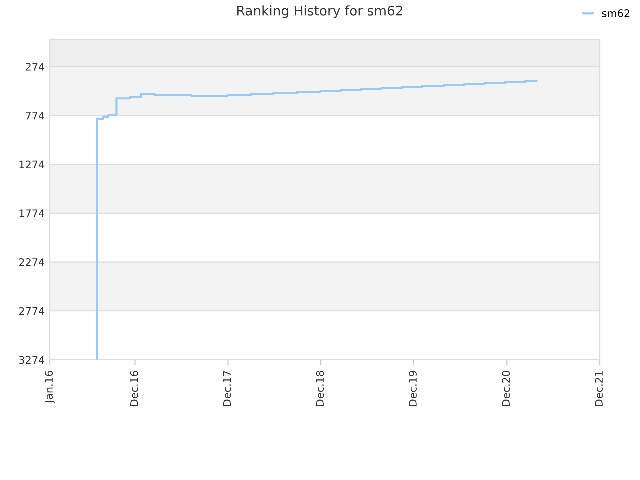  Describe the element at coordinates (50, 387) in the screenshot. I see `x-tick-label: Jan.16` at that location.